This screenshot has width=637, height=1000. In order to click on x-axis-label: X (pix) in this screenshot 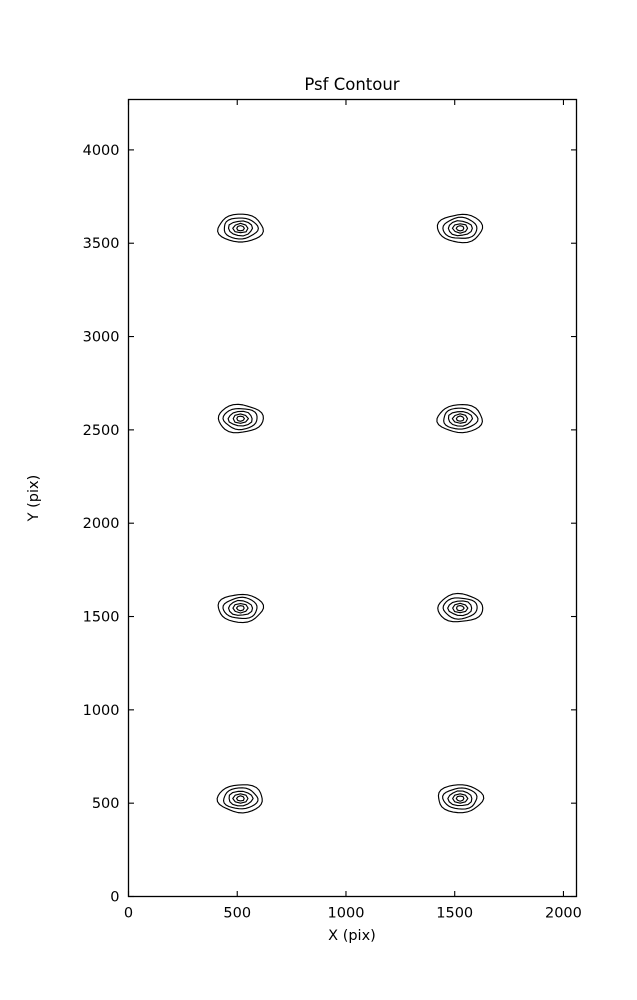, I will do `click(352, 936)`.